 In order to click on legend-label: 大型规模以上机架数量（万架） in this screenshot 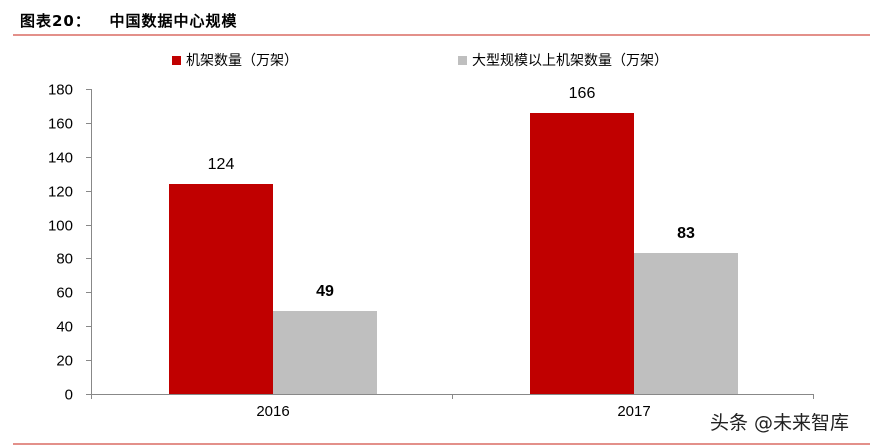, I will do `click(570, 61)`.